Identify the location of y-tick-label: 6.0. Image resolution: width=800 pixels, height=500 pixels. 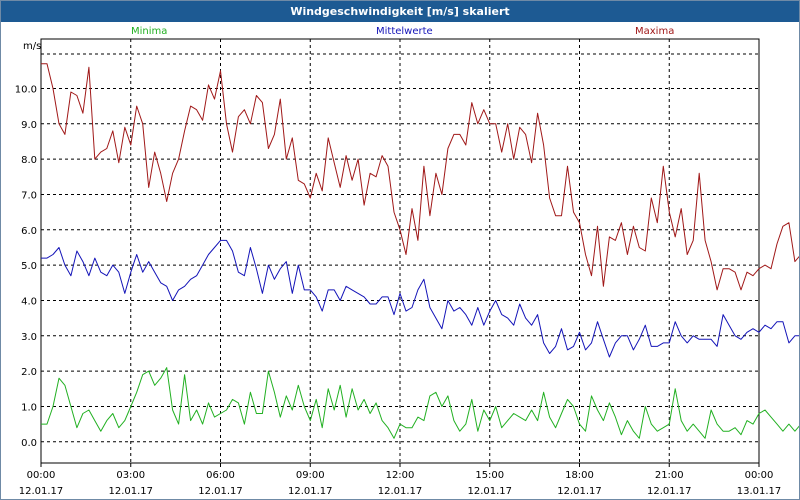
(29, 231).